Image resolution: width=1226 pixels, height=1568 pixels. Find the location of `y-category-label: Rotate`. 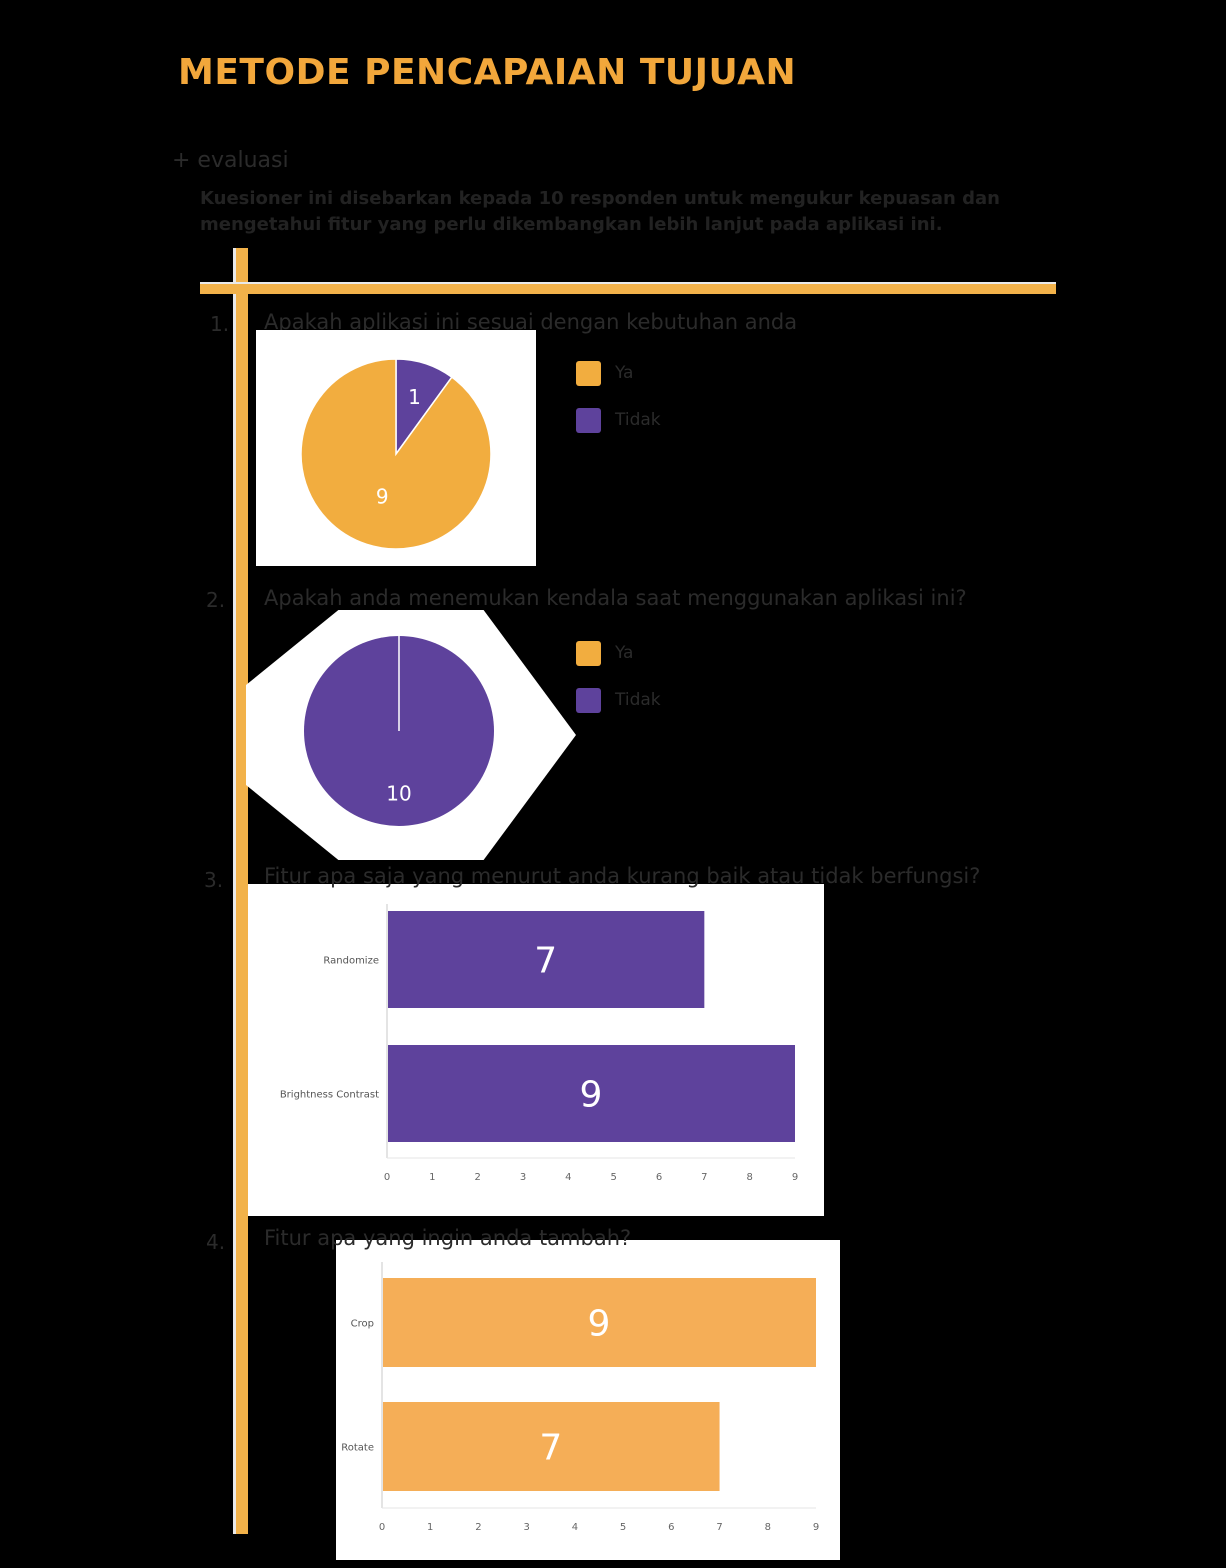

y-category-label: Rotate is located at coordinates (357, 1448).